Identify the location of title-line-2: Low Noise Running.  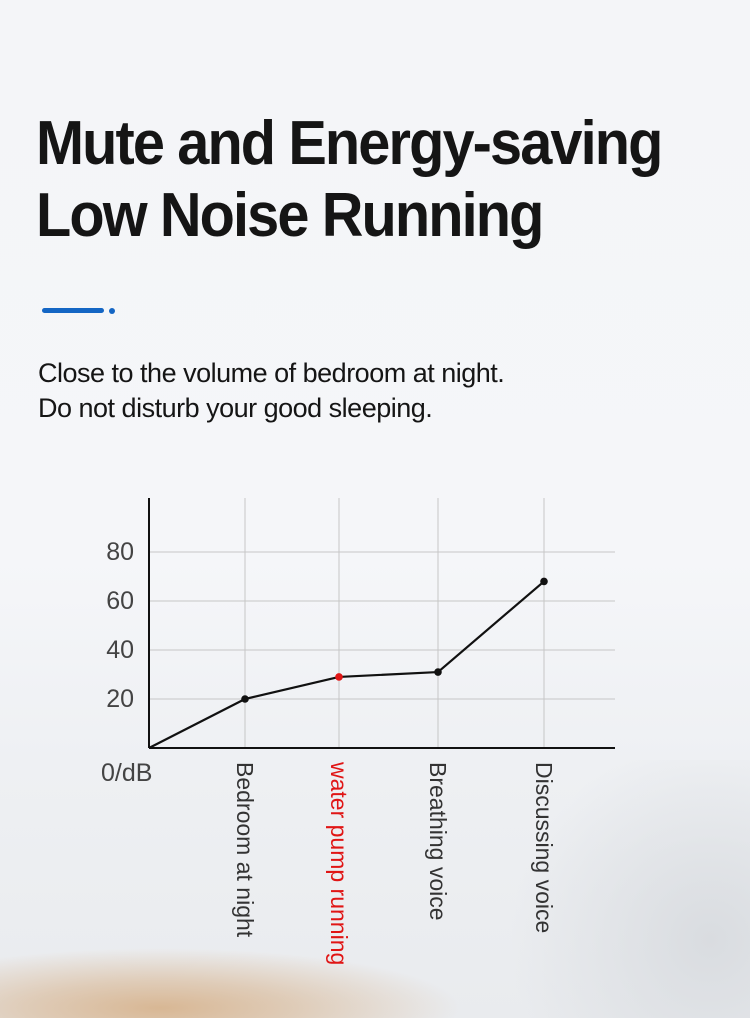
(290, 215).